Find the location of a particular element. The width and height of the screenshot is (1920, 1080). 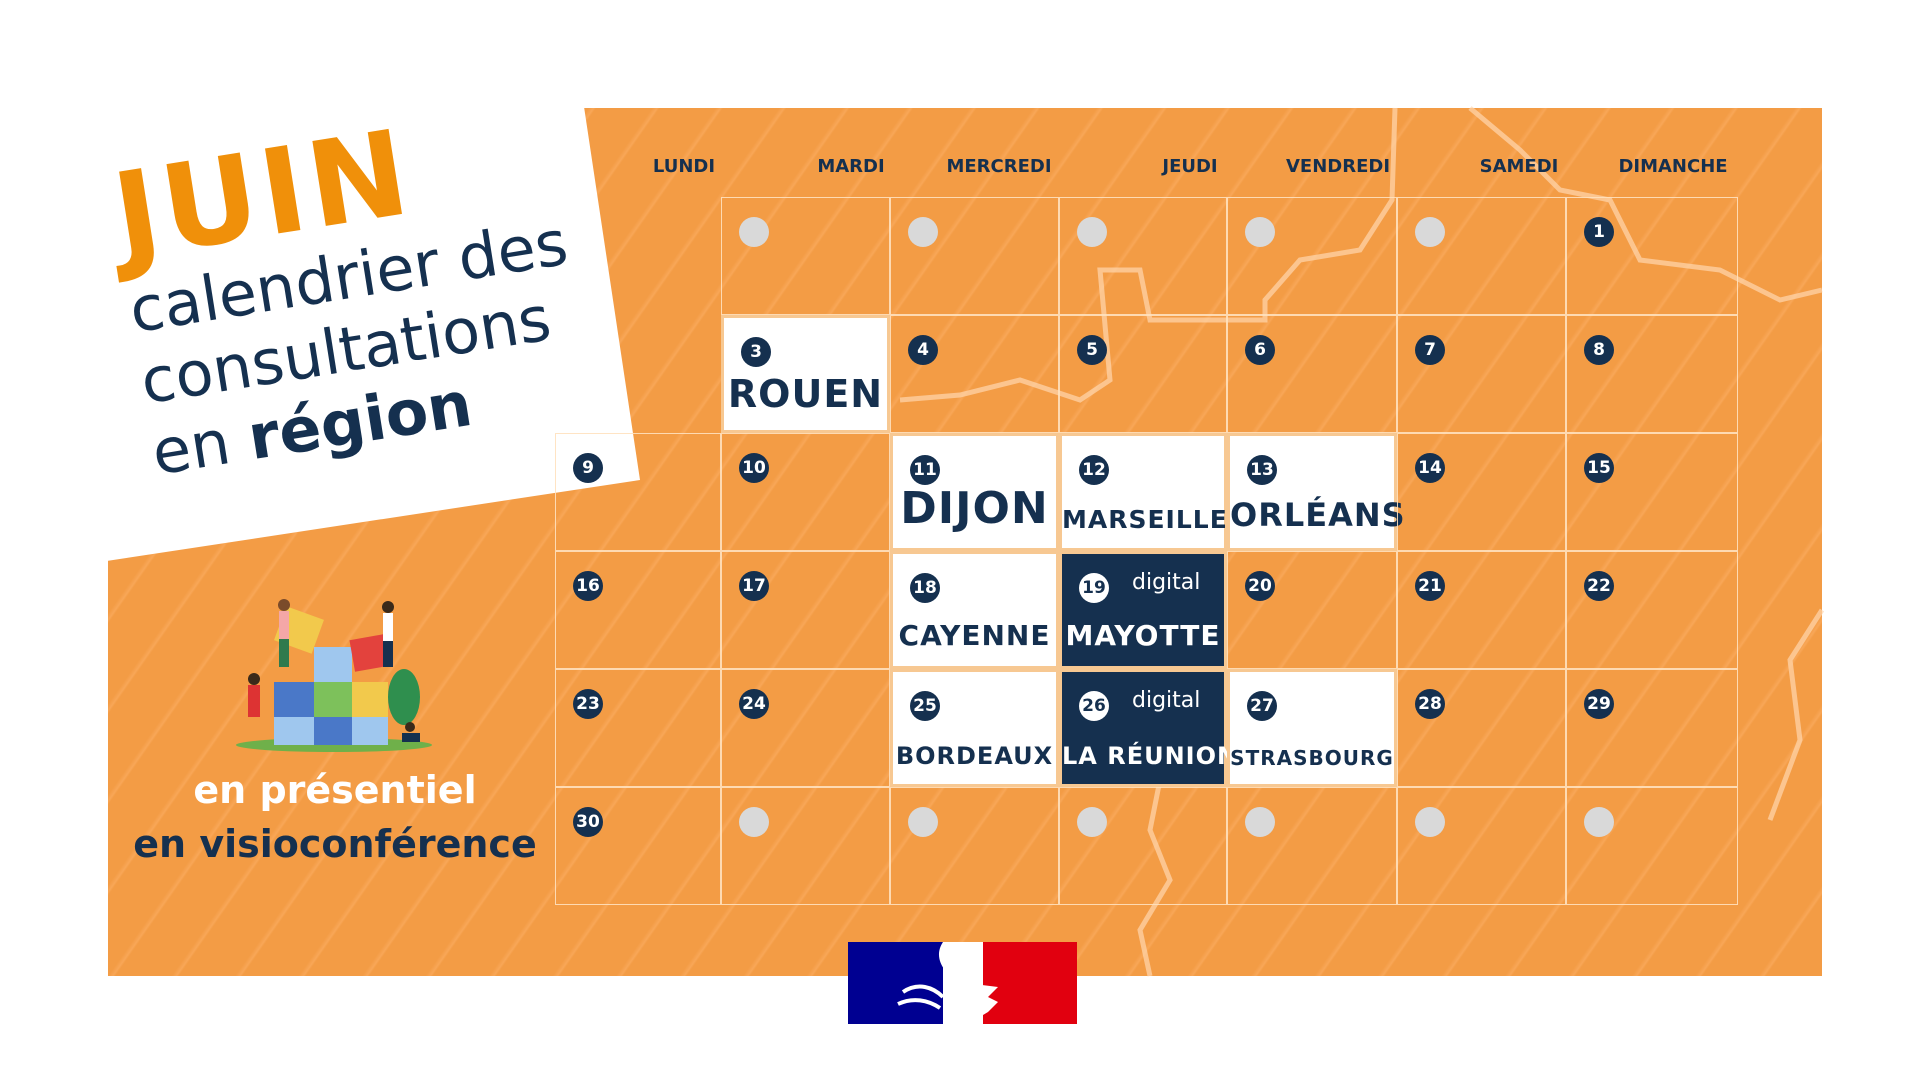

city-name: BORDEAUX is located at coordinates (974, 756).